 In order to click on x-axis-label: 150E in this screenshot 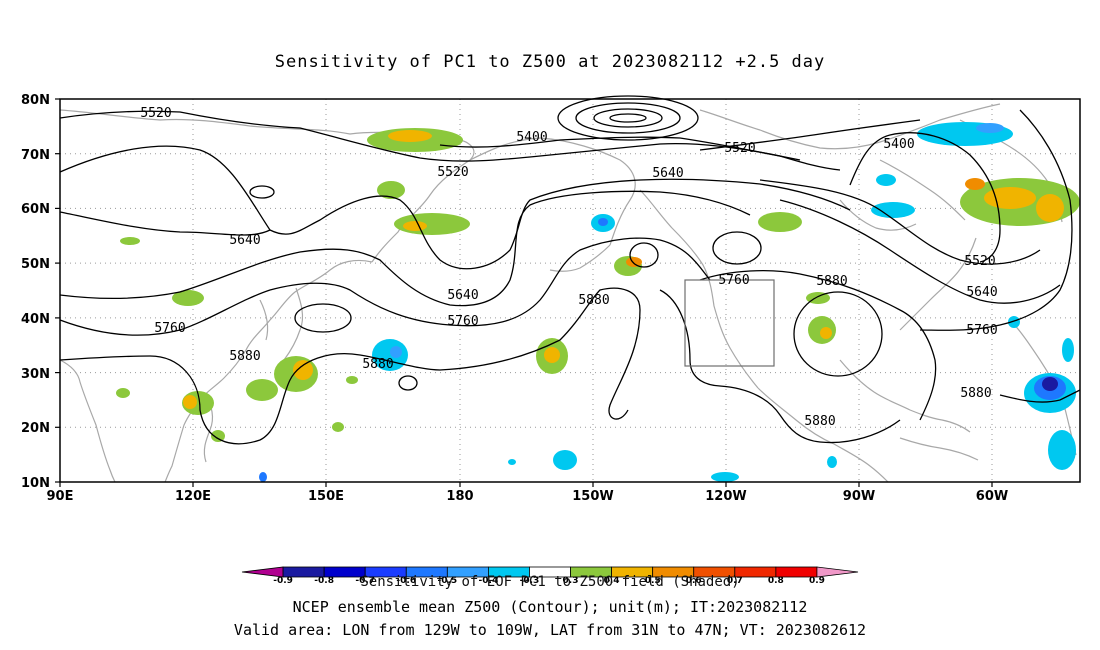, I will do `click(326, 496)`.